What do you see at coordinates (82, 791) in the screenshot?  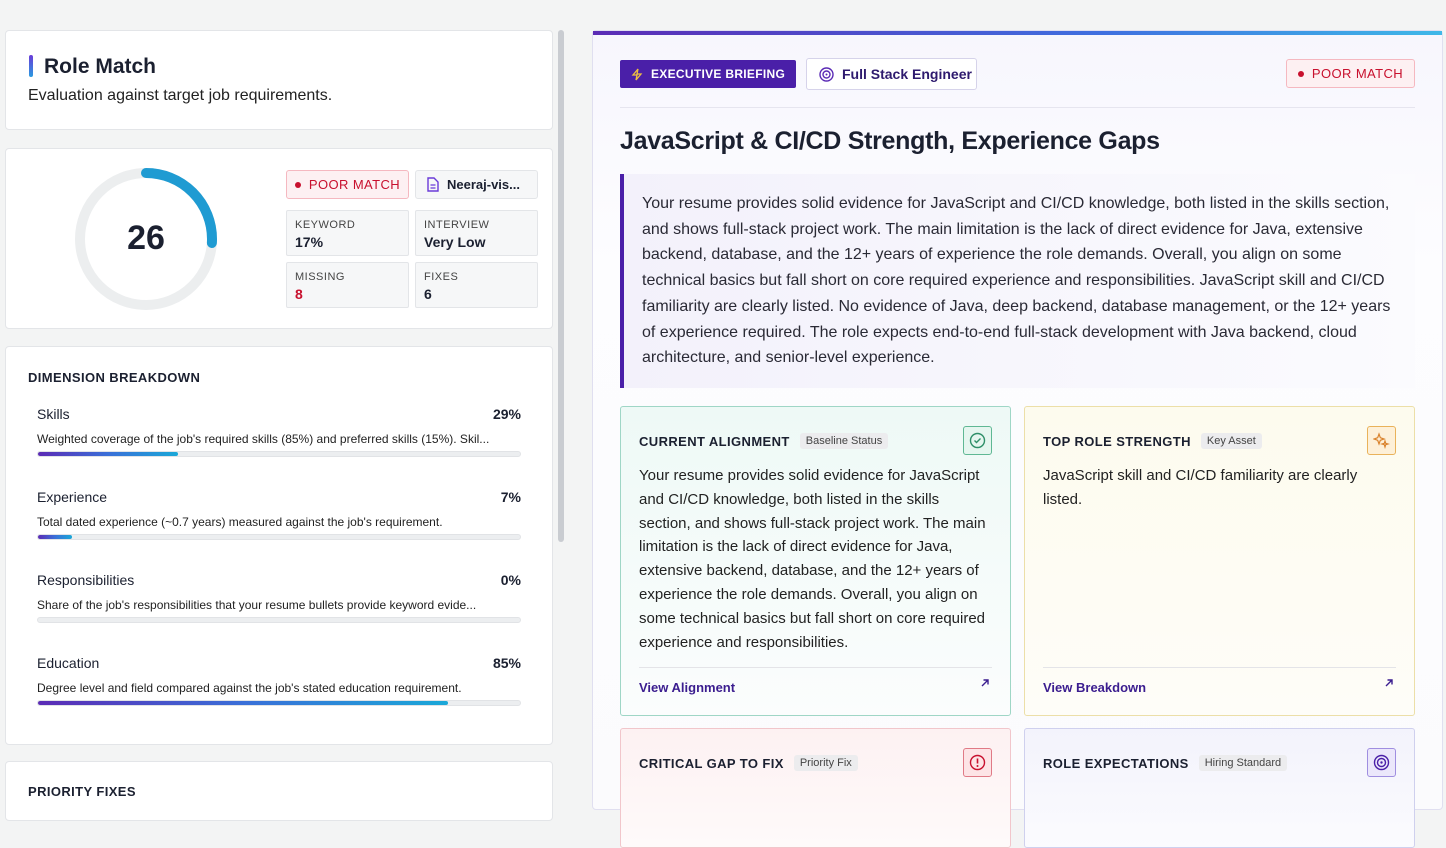 I see `section-title: PRIORITY FIXES` at bounding box center [82, 791].